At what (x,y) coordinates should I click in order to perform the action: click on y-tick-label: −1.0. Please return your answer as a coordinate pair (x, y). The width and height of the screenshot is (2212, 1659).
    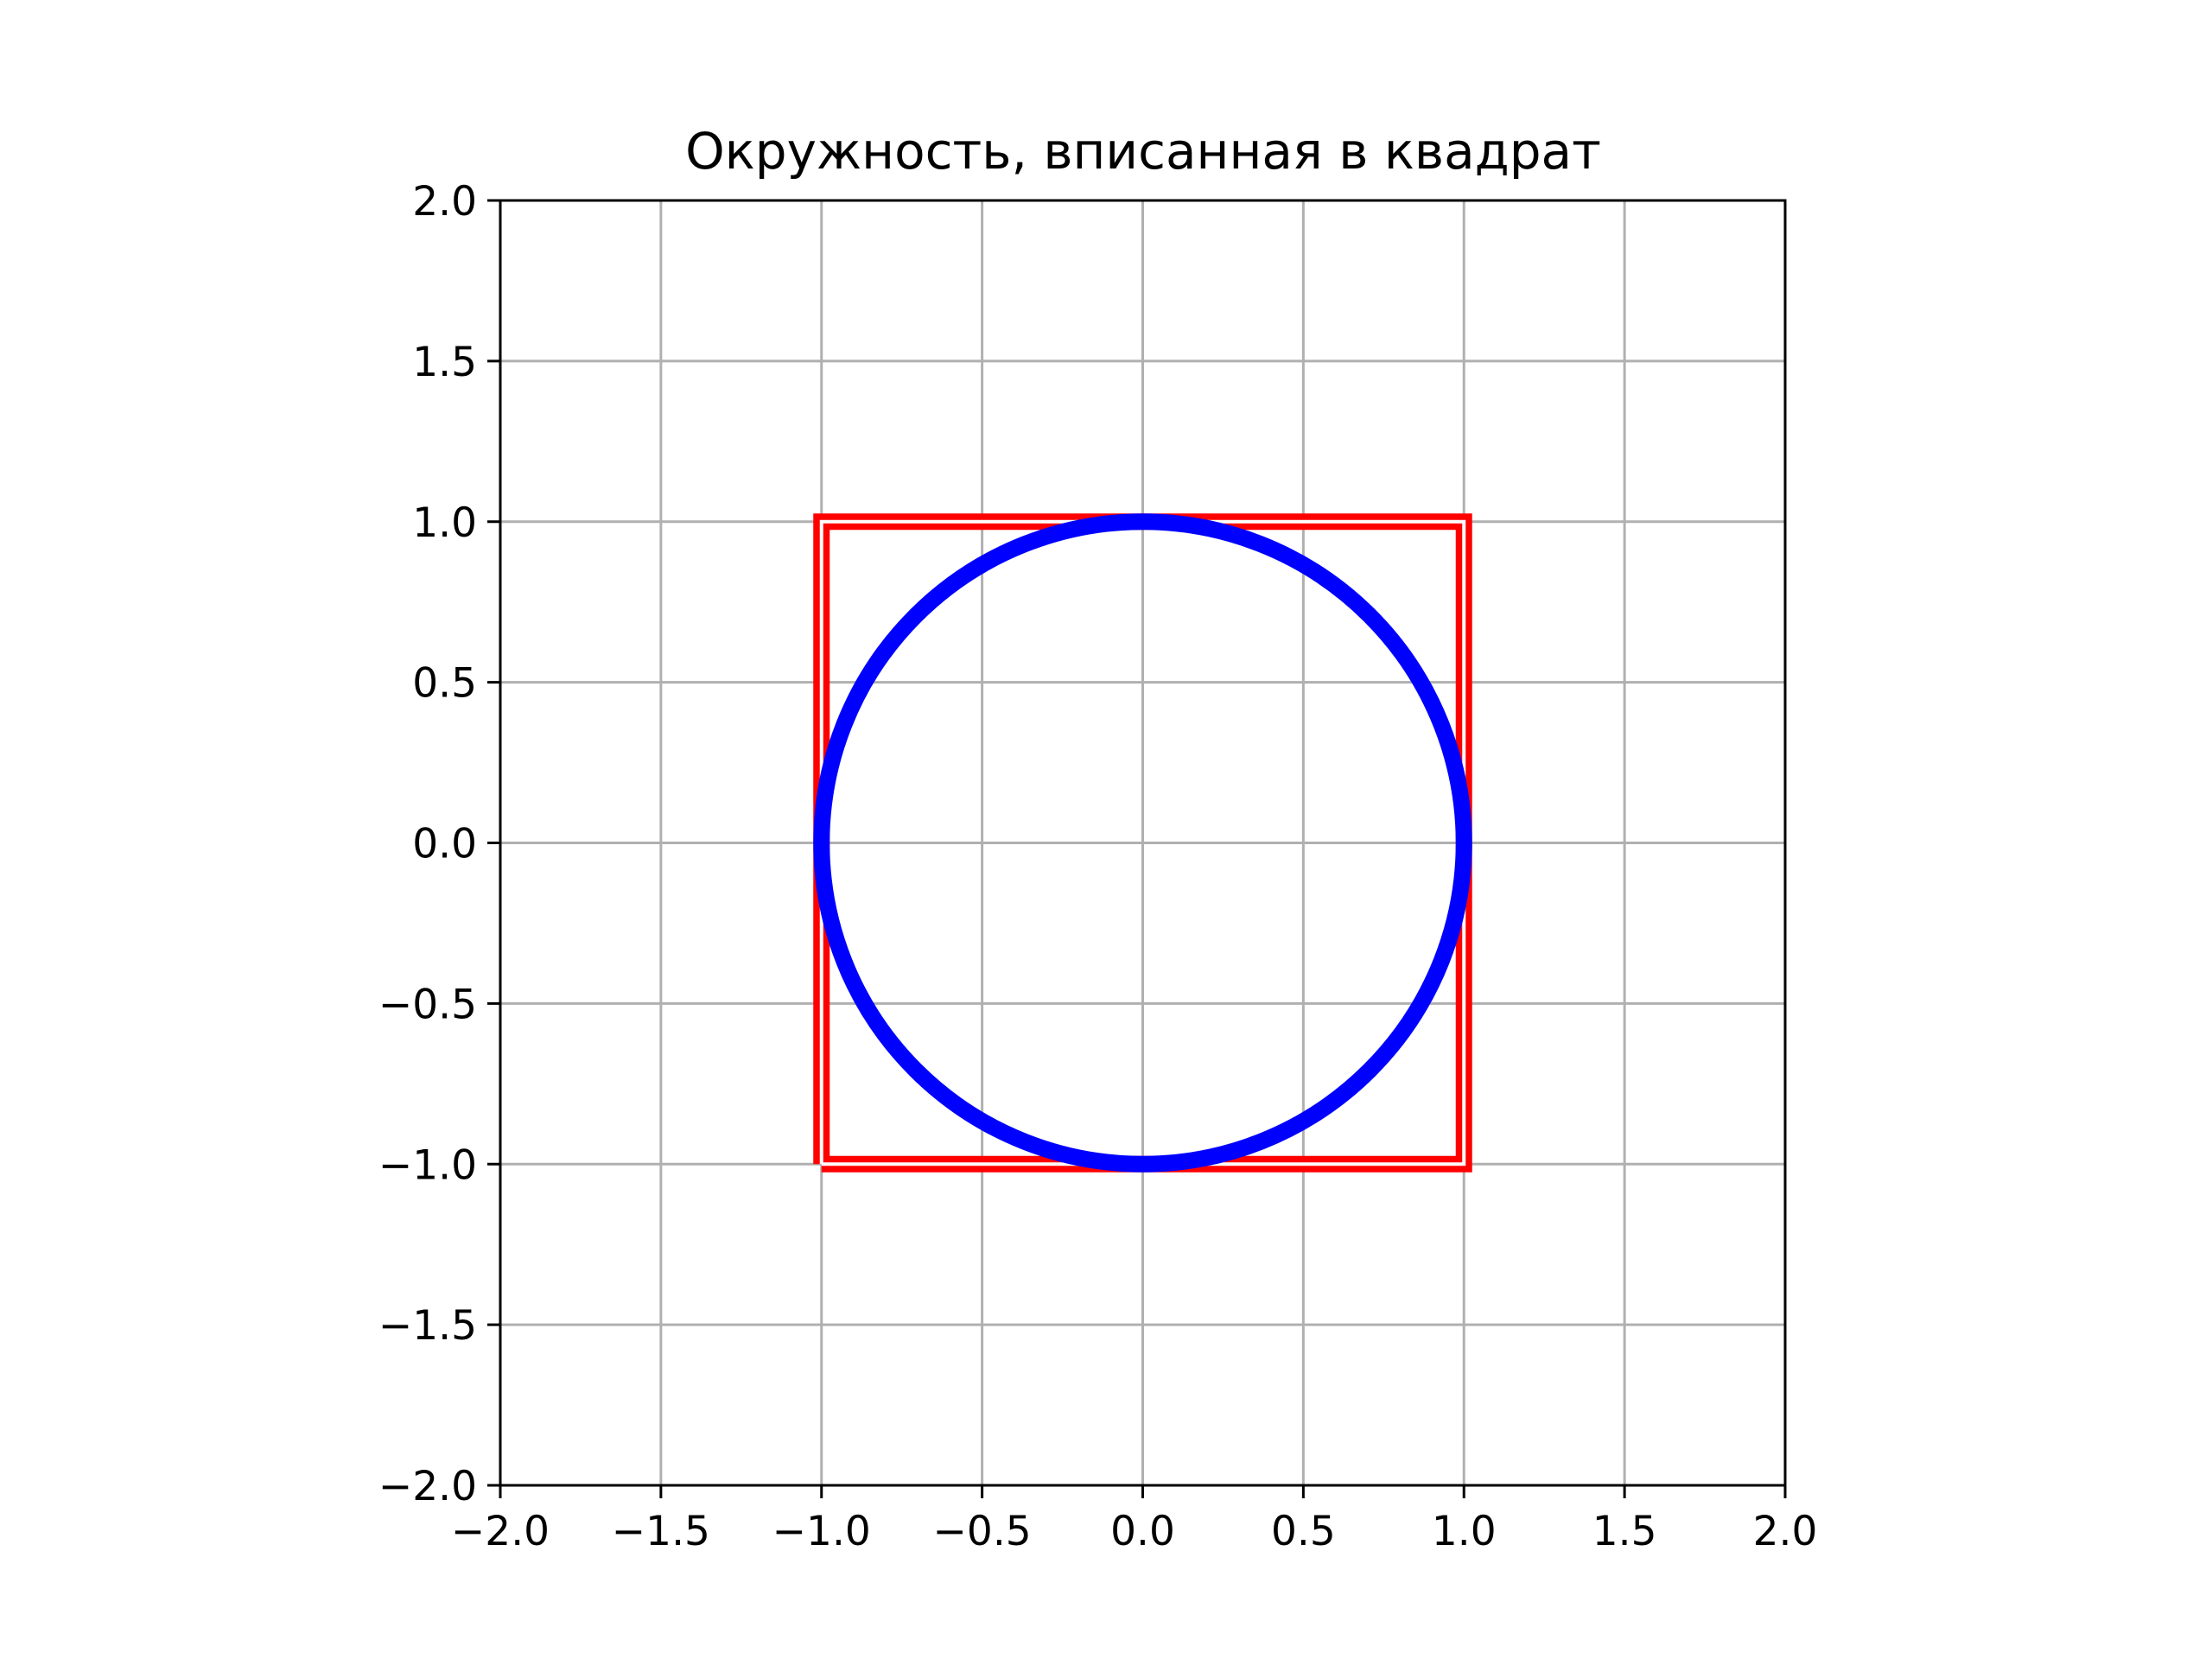
    Looking at the image, I should click on (427, 1165).